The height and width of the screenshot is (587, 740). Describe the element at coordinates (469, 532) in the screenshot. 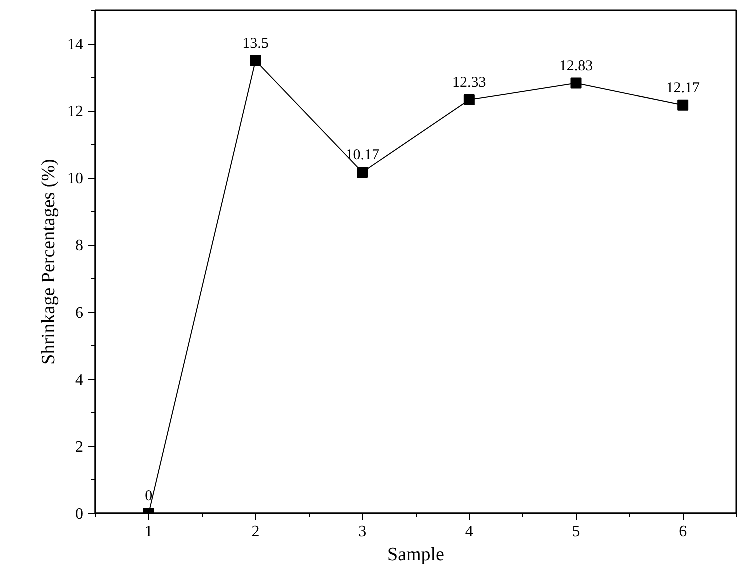

I see `x-tick-label: 4` at that location.